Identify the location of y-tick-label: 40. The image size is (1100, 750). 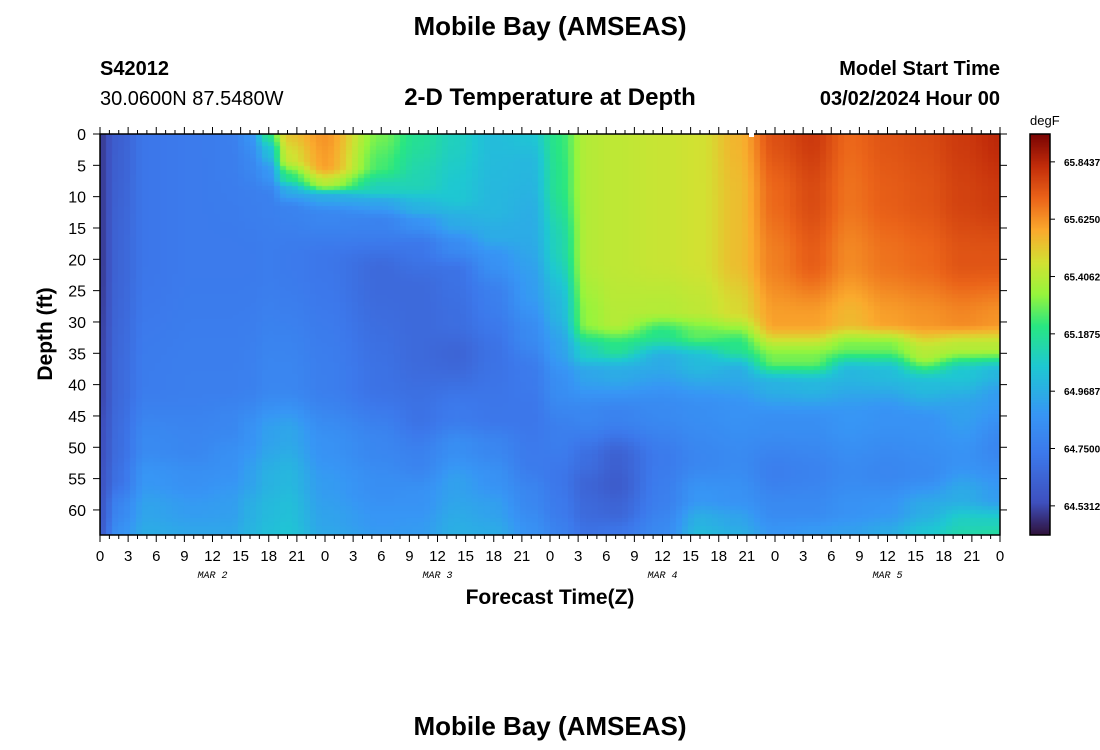
(77, 386).